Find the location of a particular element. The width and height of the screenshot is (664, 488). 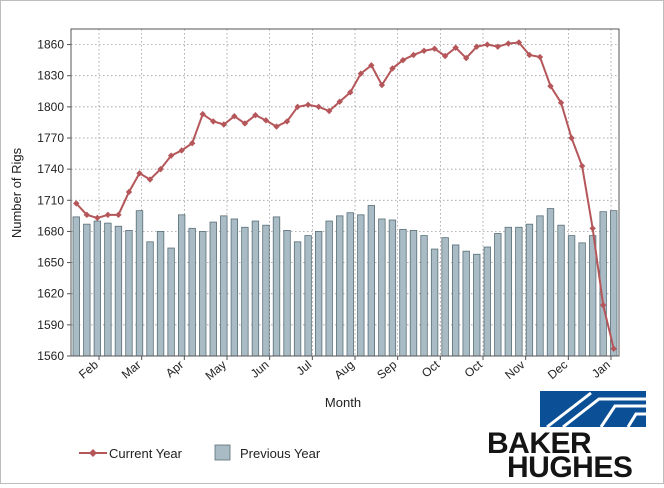

y-tick-label: 1800 is located at coordinates (50, 107).